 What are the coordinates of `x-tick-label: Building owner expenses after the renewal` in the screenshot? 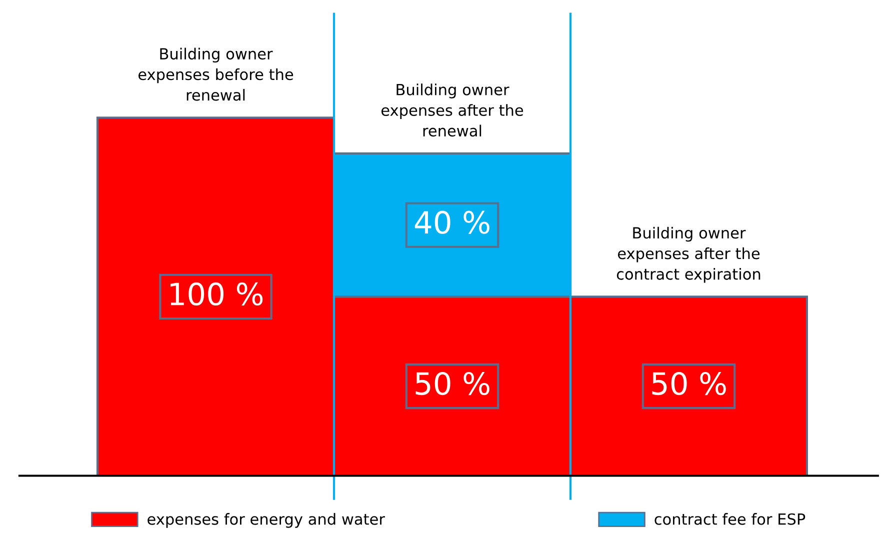 It's located at (452, 110).